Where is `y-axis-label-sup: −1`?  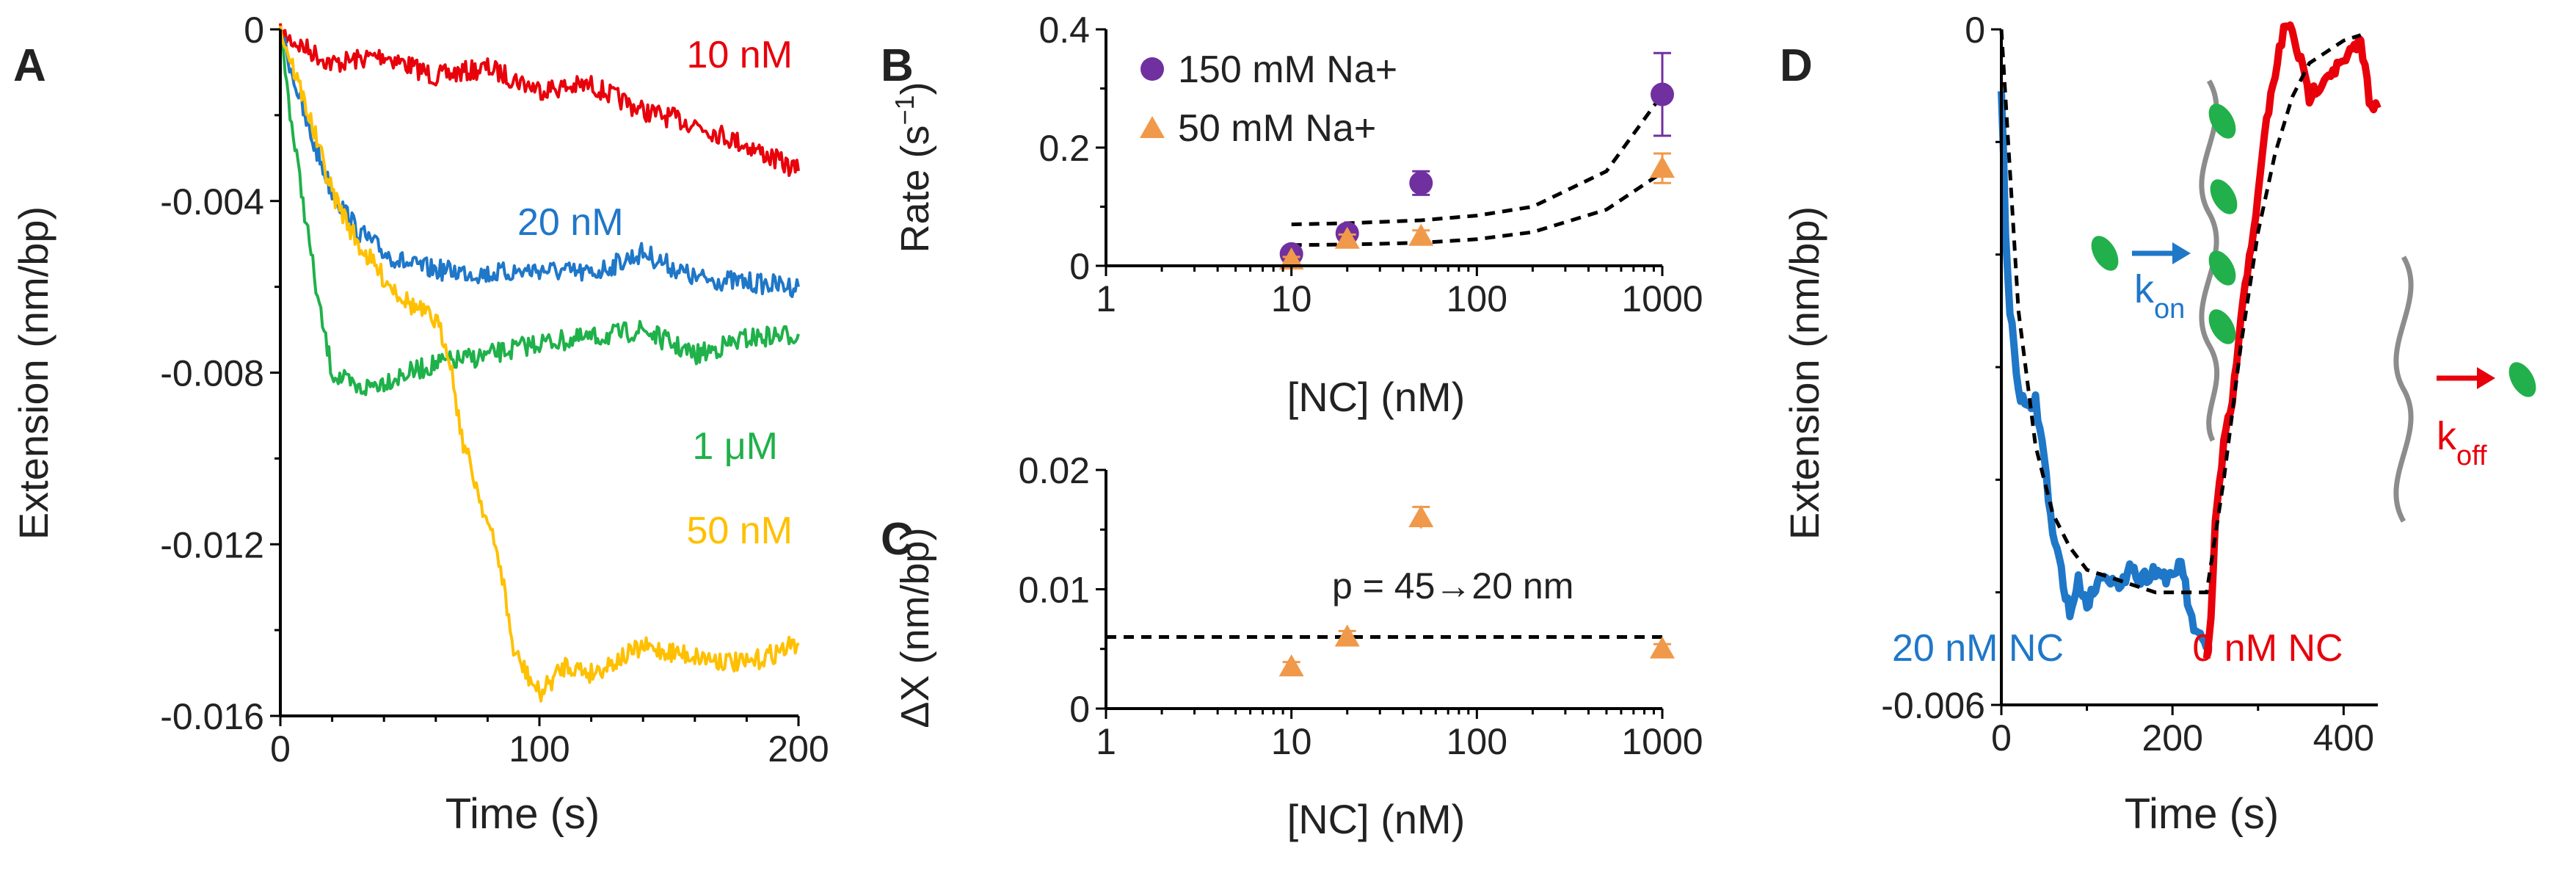
y-axis-label-sup: −1 is located at coordinates (904, 110).